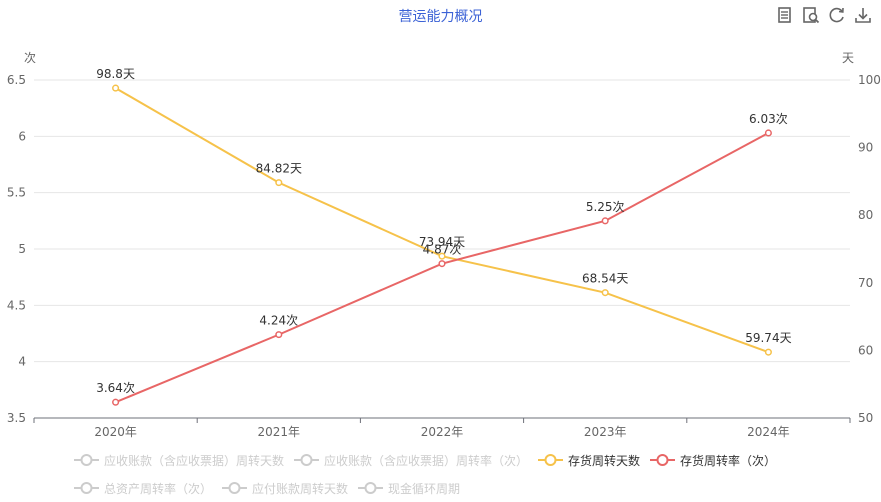  Describe the element at coordinates (440, 17) in the screenshot. I see `chart-title: 营运能力概况` at that location.